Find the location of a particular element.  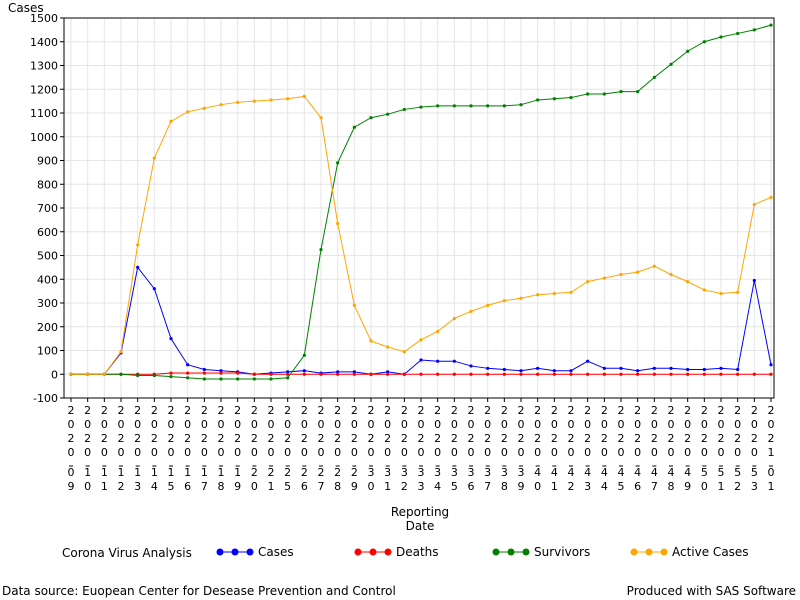

y-tick-label: 900 is located at coordinates (47, 161).